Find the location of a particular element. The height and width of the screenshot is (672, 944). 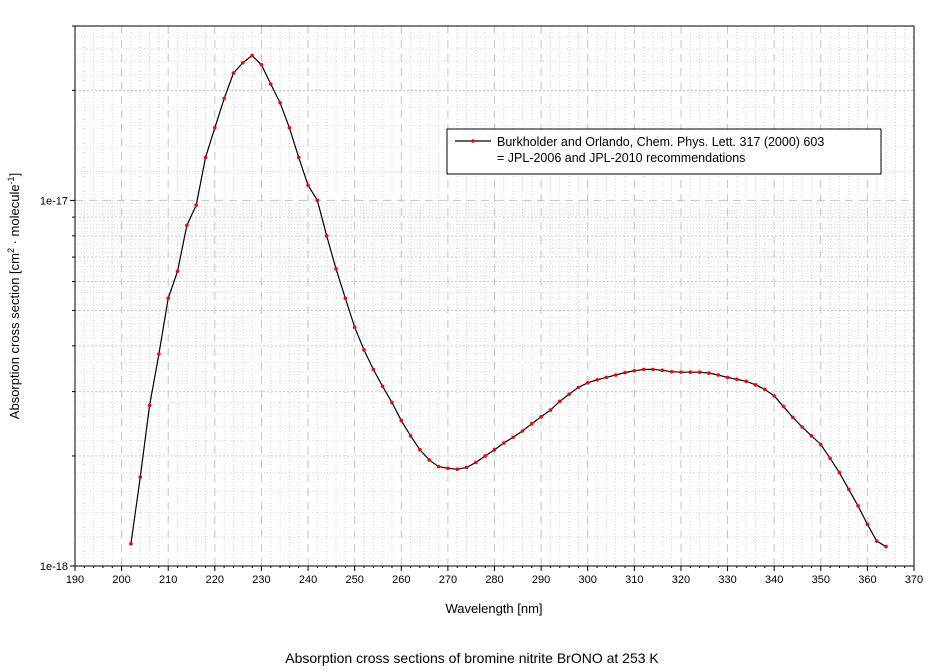

x-axis-label: Wavelength [nm] is located at coordinates (493, 608).